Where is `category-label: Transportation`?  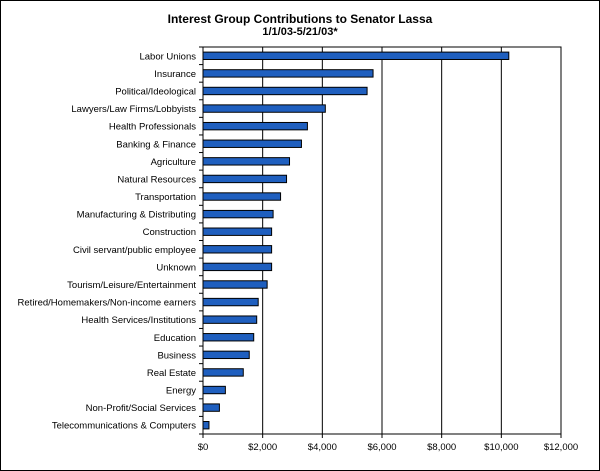 category-label: Transportation is located at coordinates (165, 197).